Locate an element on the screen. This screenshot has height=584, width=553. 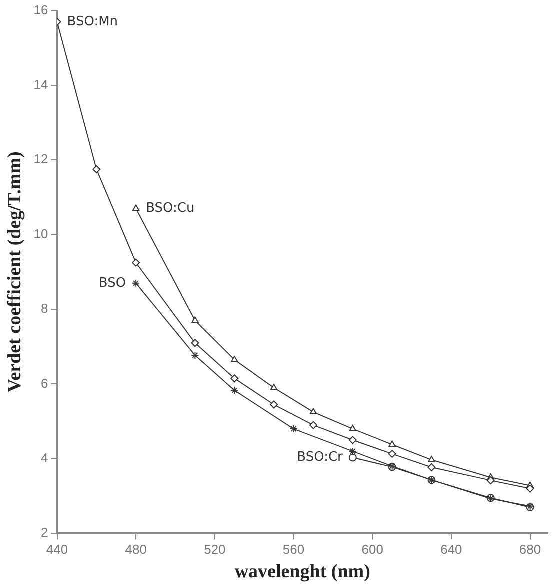
y-tick-label: 14 is located at coordinates (41, 84).